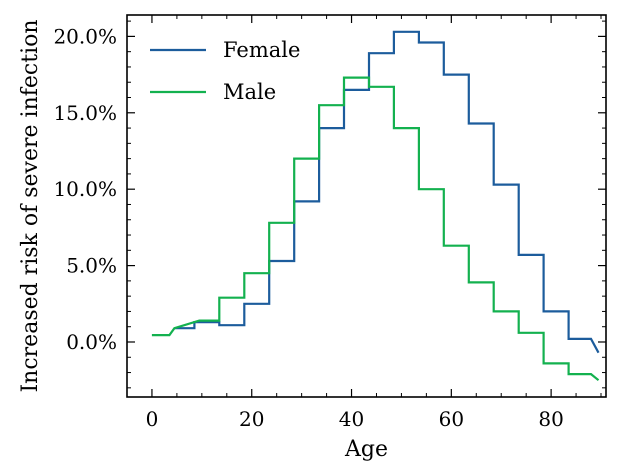 The height and width of the screenshot is (462, 641). Describe the element at coordinates (351, 419) in the screenshot. I see `x-tick-label: 40` at that location.